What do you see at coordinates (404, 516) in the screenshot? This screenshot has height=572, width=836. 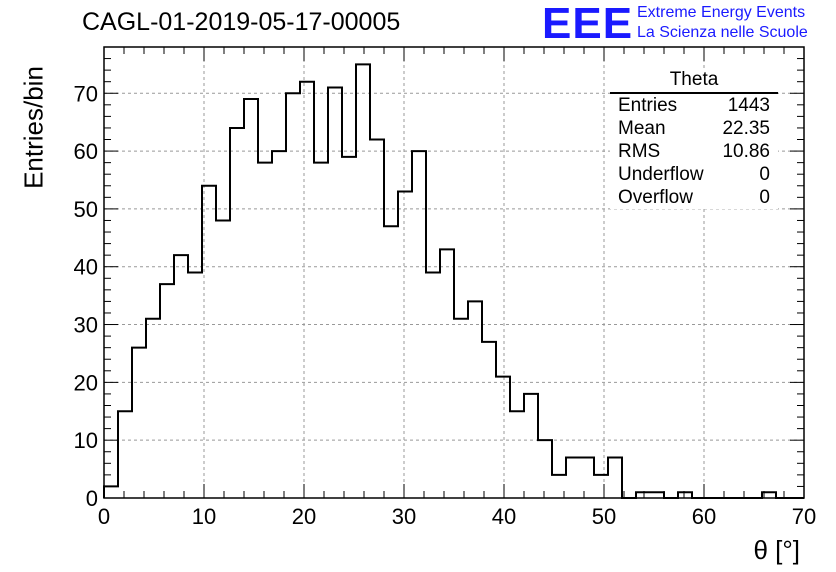 I see `x-tick-label: 30` at bounding box center [404, 516].